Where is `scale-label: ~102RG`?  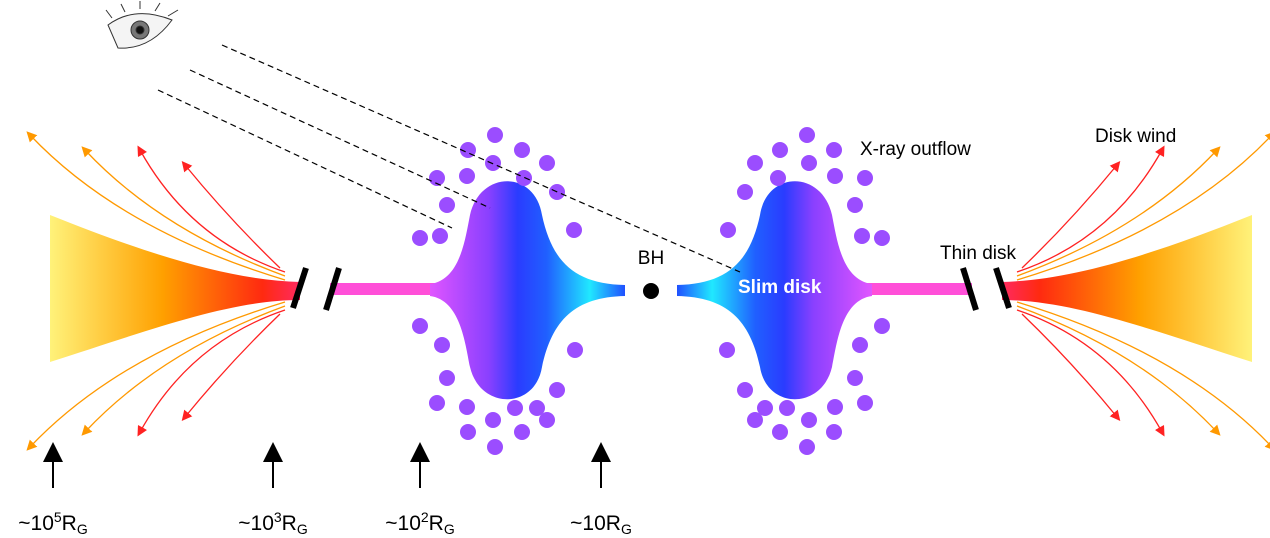
scale-label: ~102RG is located at coordinates (419, 523).